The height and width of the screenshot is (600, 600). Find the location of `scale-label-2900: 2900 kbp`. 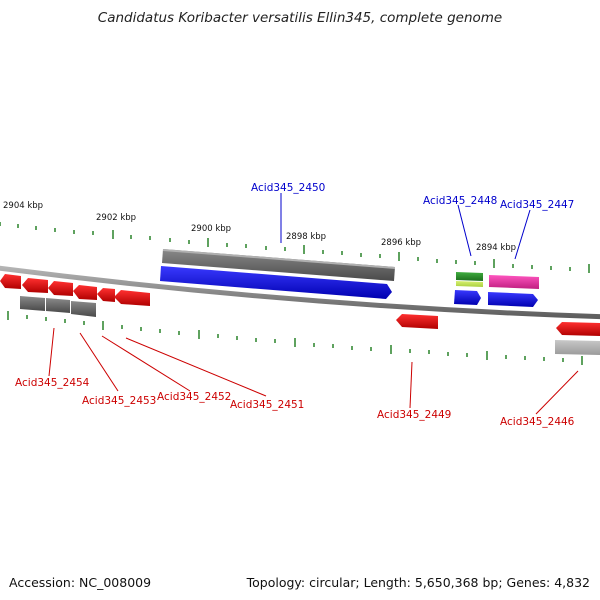

scale-label-2900: 2900 kbp is located at coordinates (211, 229).